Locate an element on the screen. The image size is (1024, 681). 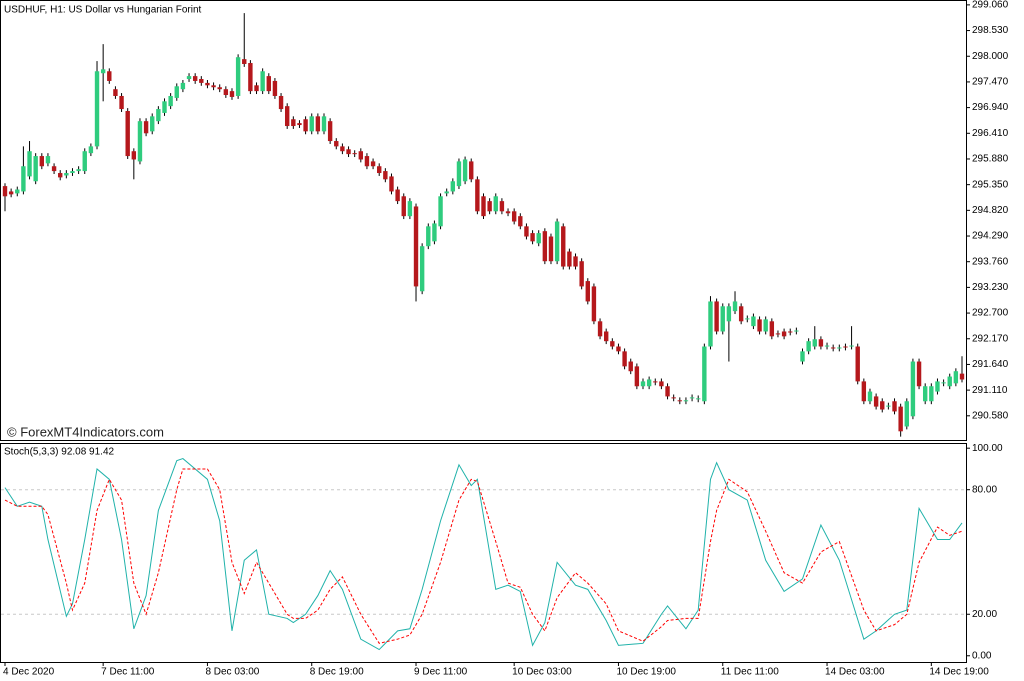
y-tick-label: 100.00 is located at coordinates (987, 448).